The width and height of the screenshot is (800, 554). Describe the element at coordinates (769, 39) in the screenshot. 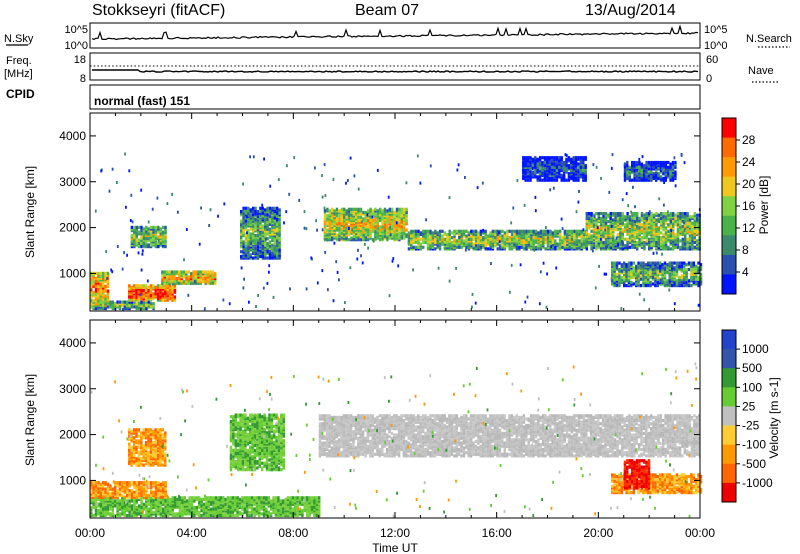

I see `nsearch-label: N.Search` at that location.